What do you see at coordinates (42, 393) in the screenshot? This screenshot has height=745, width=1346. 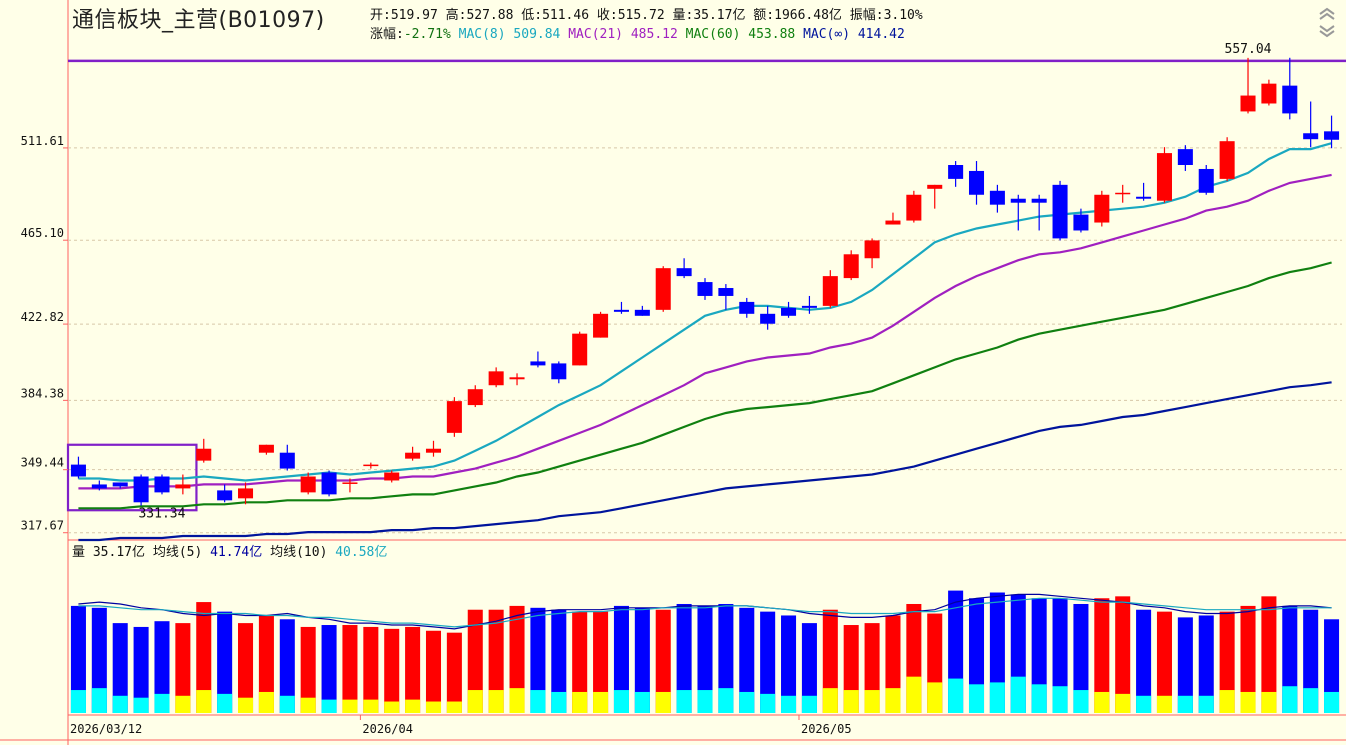 I see `y-tick-label: 384.38` at bounding box center [42, 393].